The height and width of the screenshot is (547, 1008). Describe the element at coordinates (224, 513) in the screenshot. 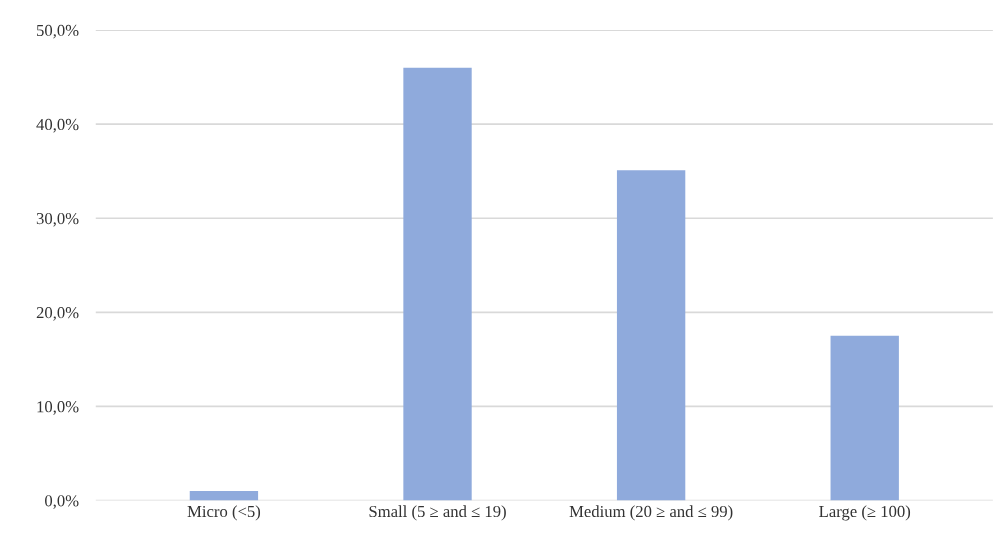

I see `x-tick-label: Micro (<5)` at that location.